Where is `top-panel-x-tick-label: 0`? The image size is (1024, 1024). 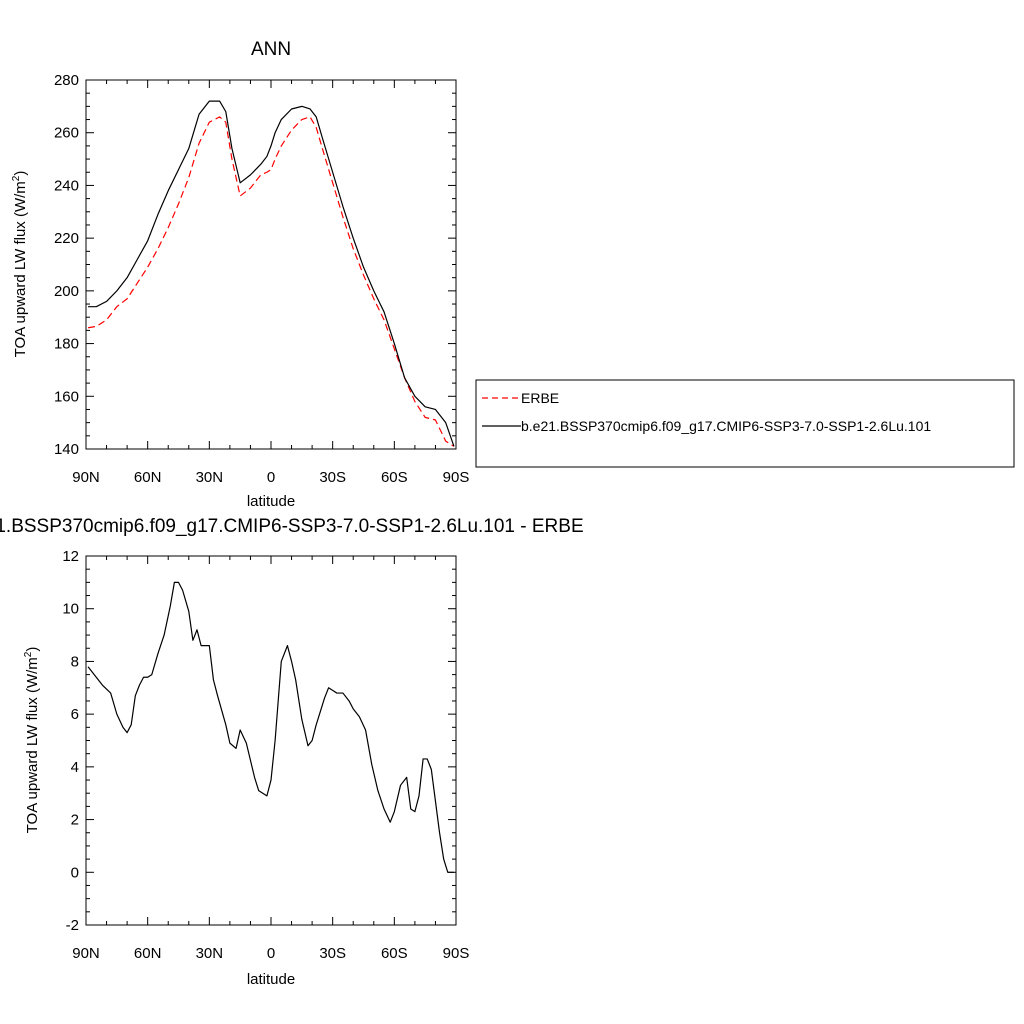
top-panel-x-tick-label: 0 is located at coordinates (271, 477).